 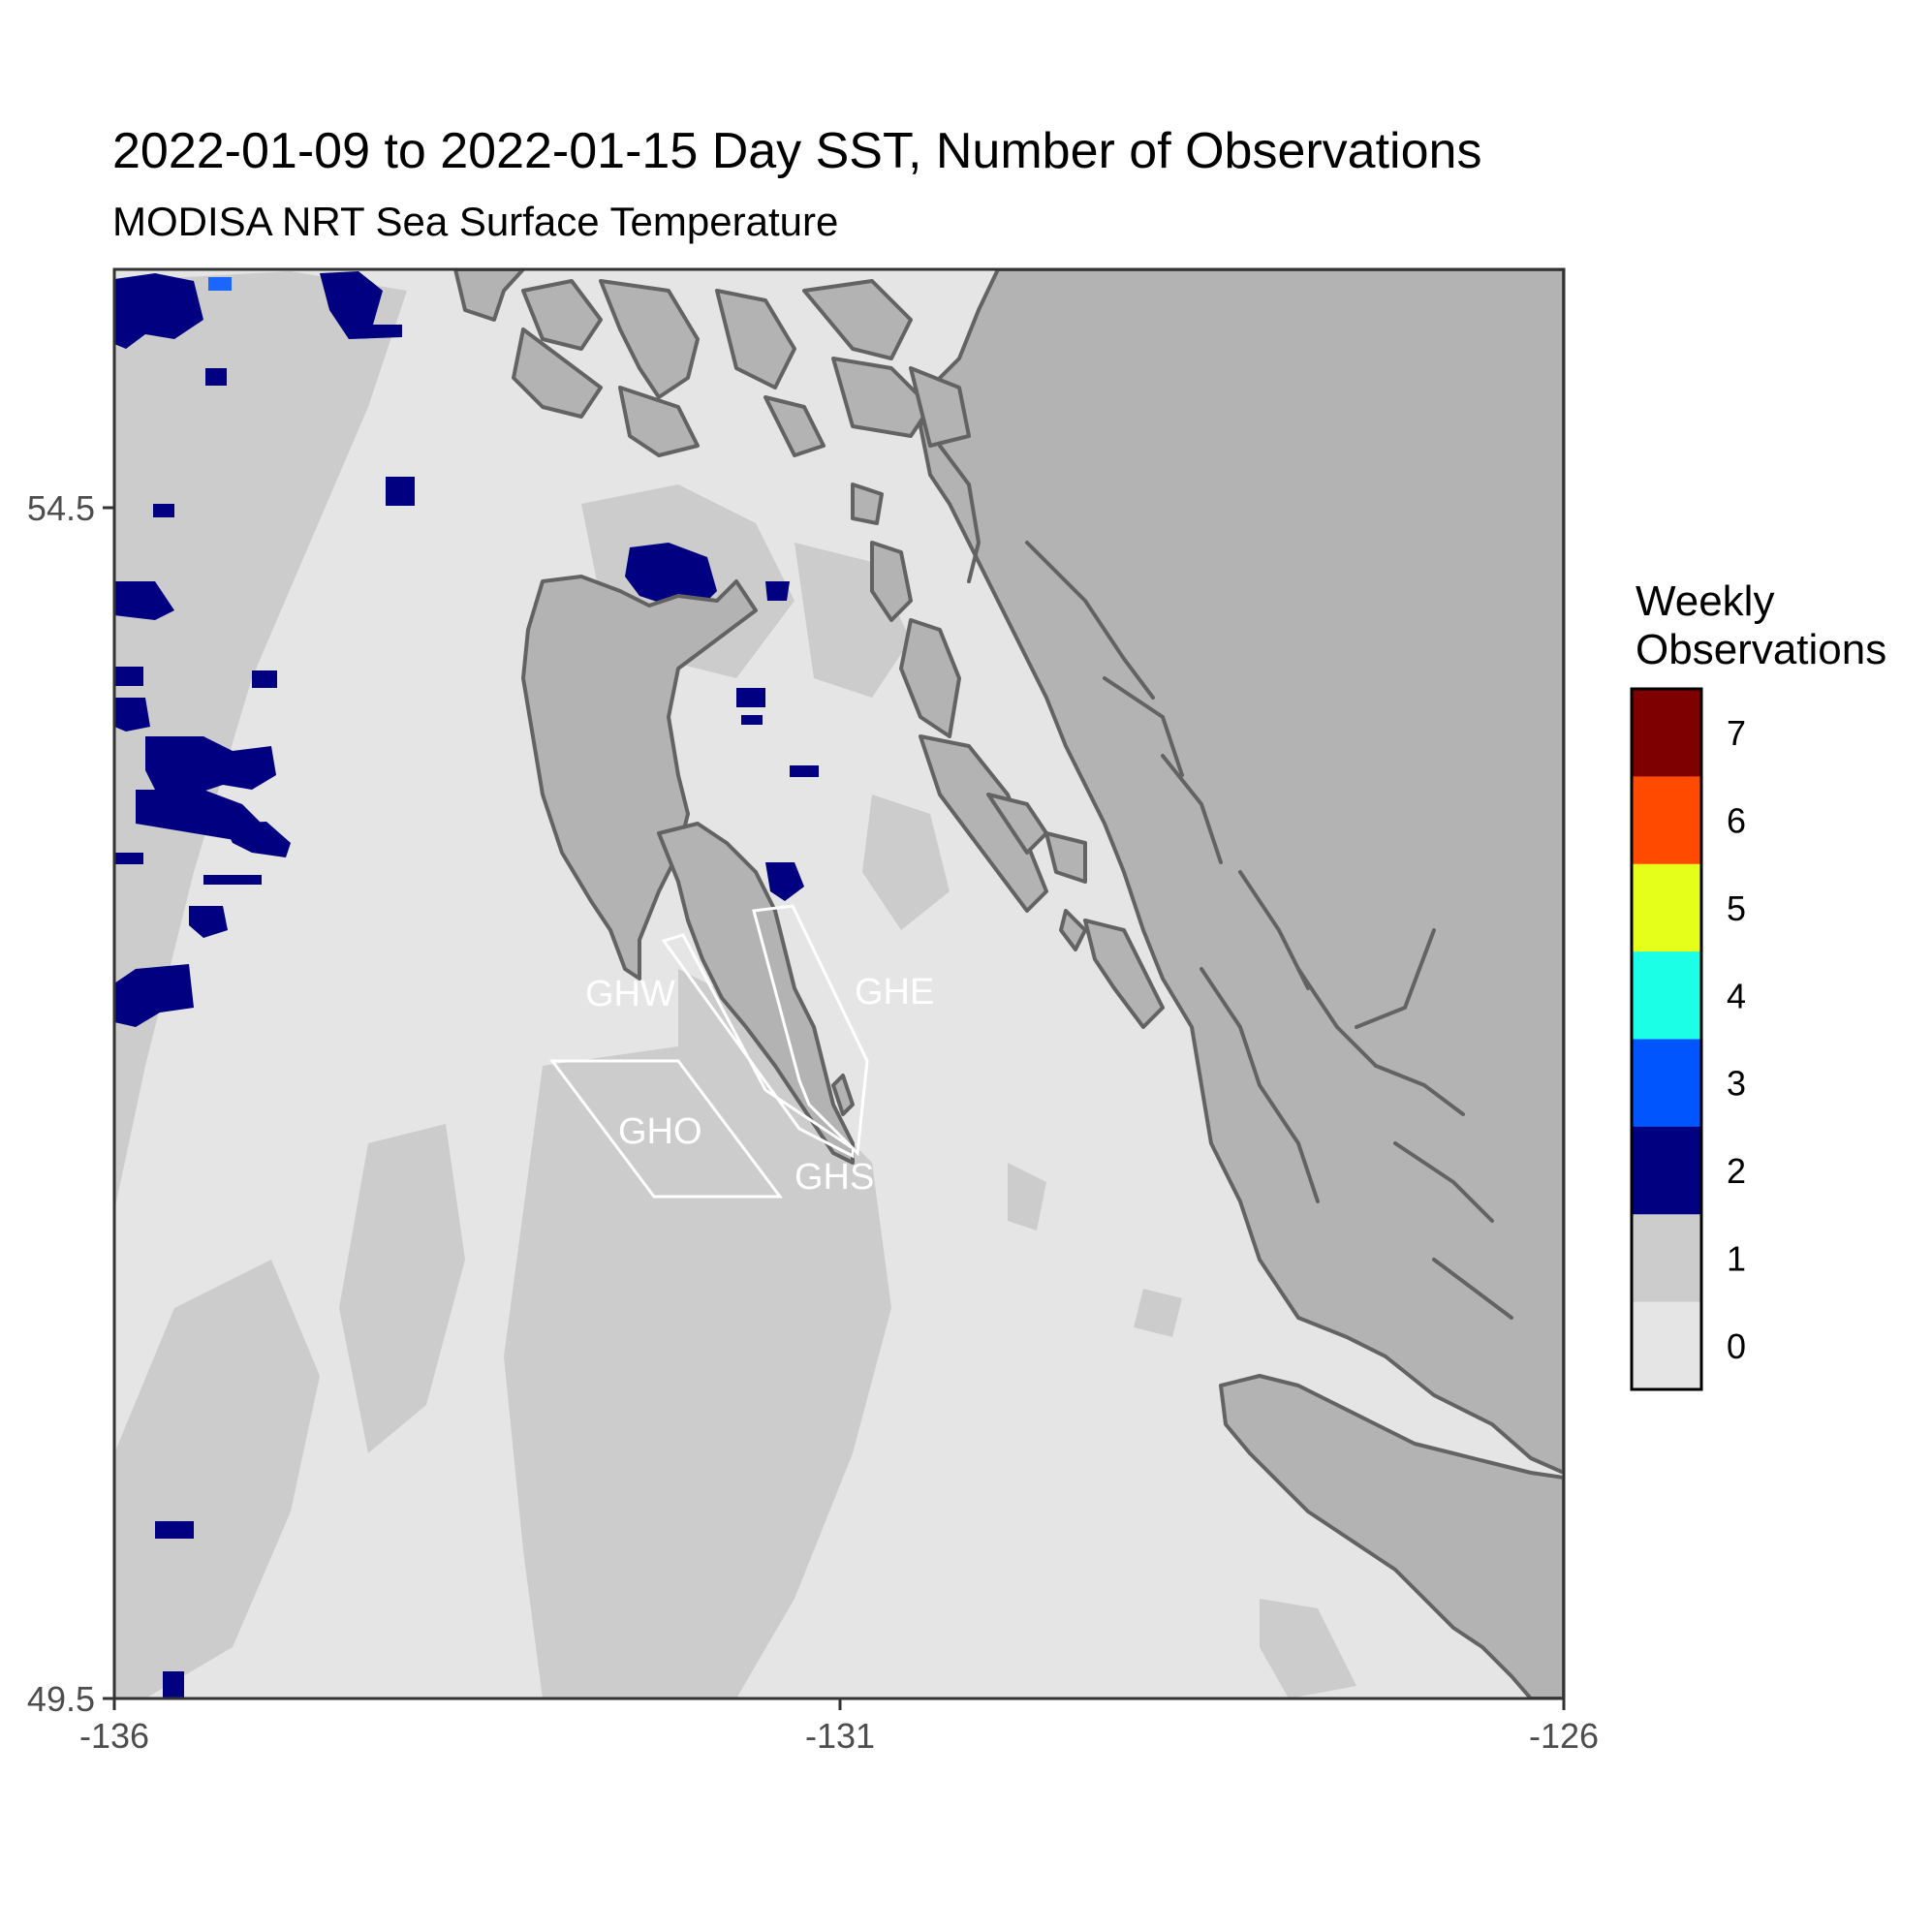 I want to click on region-label-ghs: GHS, so click(x=834, y=1177).